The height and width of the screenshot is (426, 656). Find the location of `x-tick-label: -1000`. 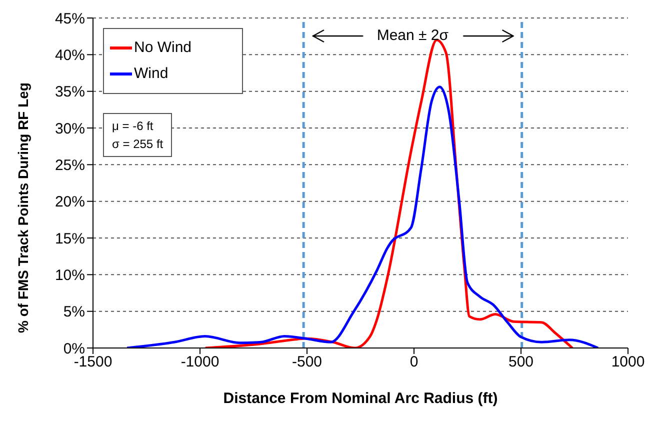

x-tick-label: -1000 is located at coordinates (200, 362).